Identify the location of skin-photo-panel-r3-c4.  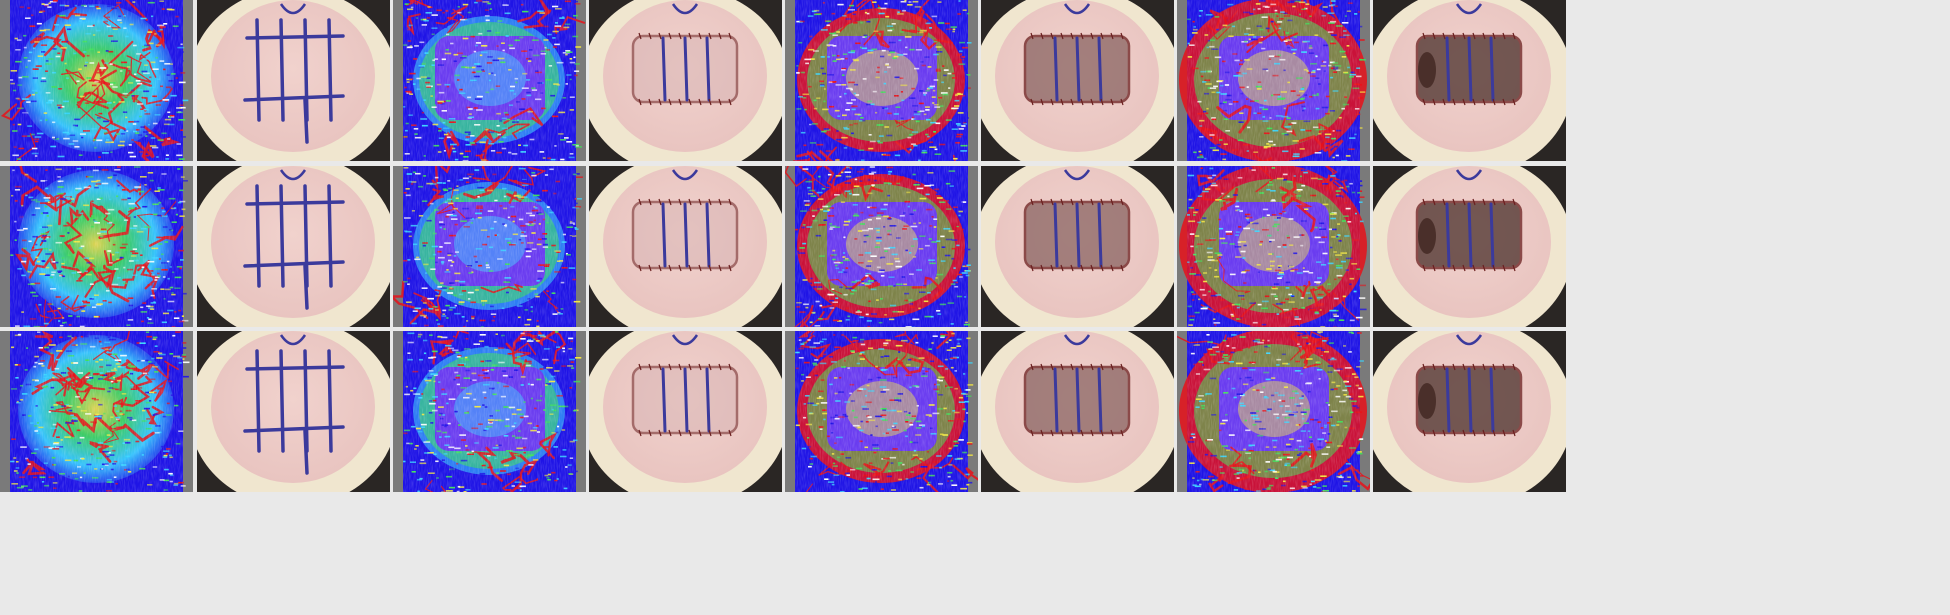
(685, 411).